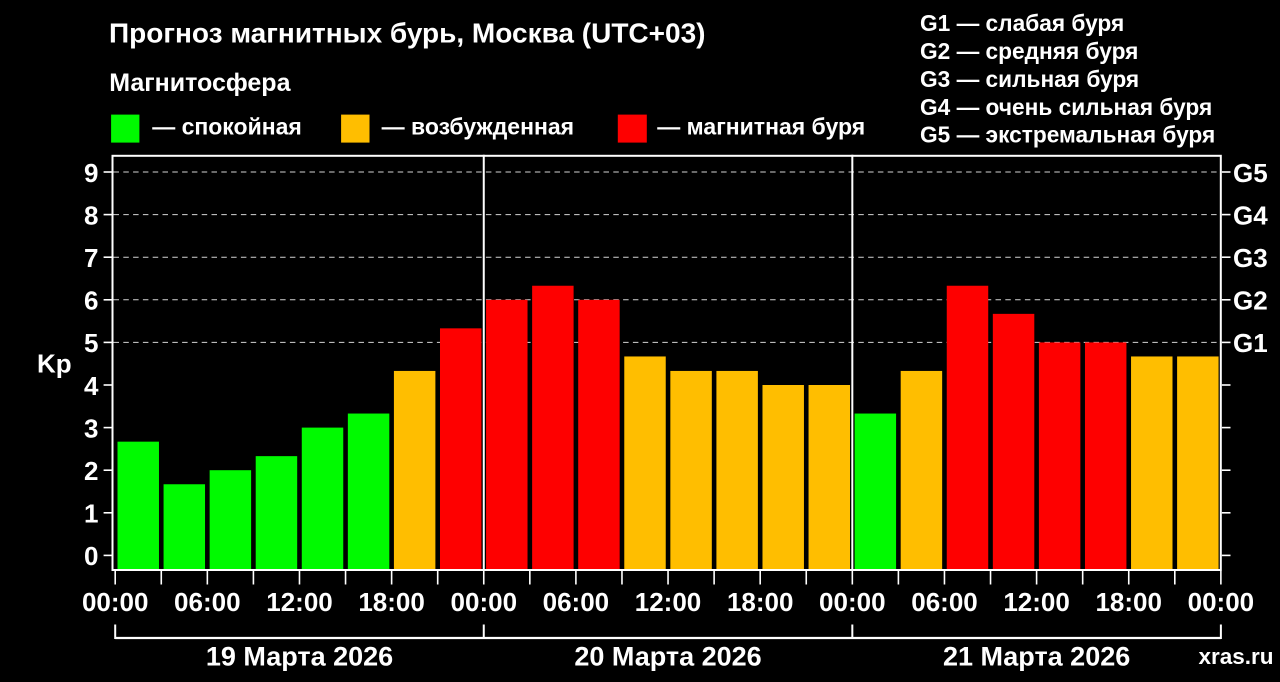 The width and height of the screenshot is (1280, 682). What do you see at coordinates (1235, 656) in the screenshot?
I see `svg-text: xras.ru` at bounding box center [1235, 656].